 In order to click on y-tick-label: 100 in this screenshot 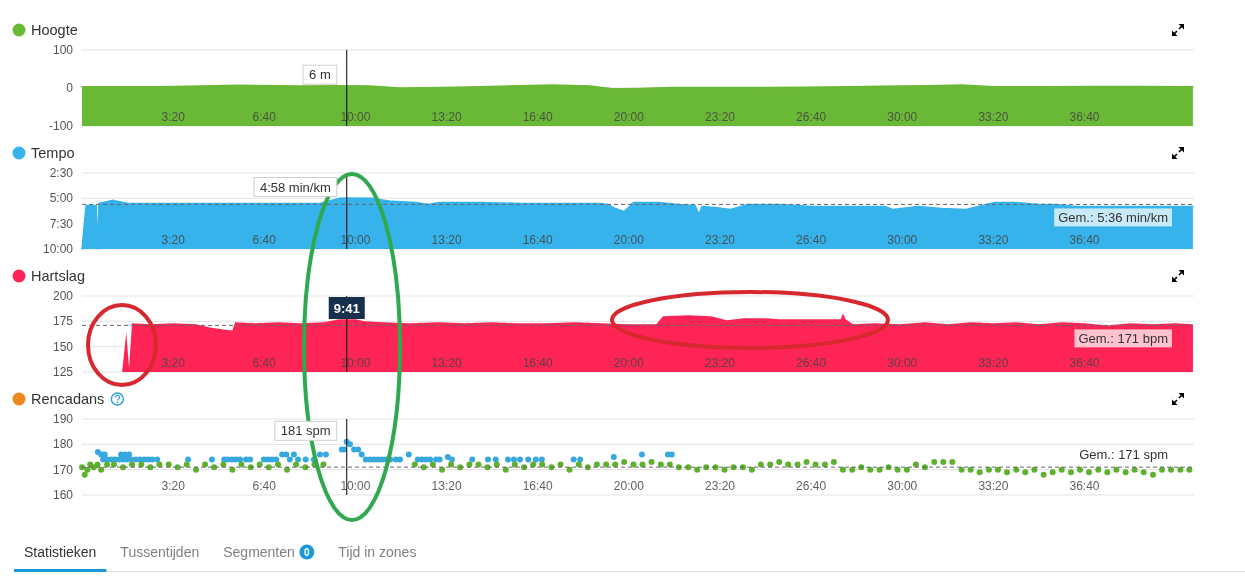, I will do `click(63, 50)`.